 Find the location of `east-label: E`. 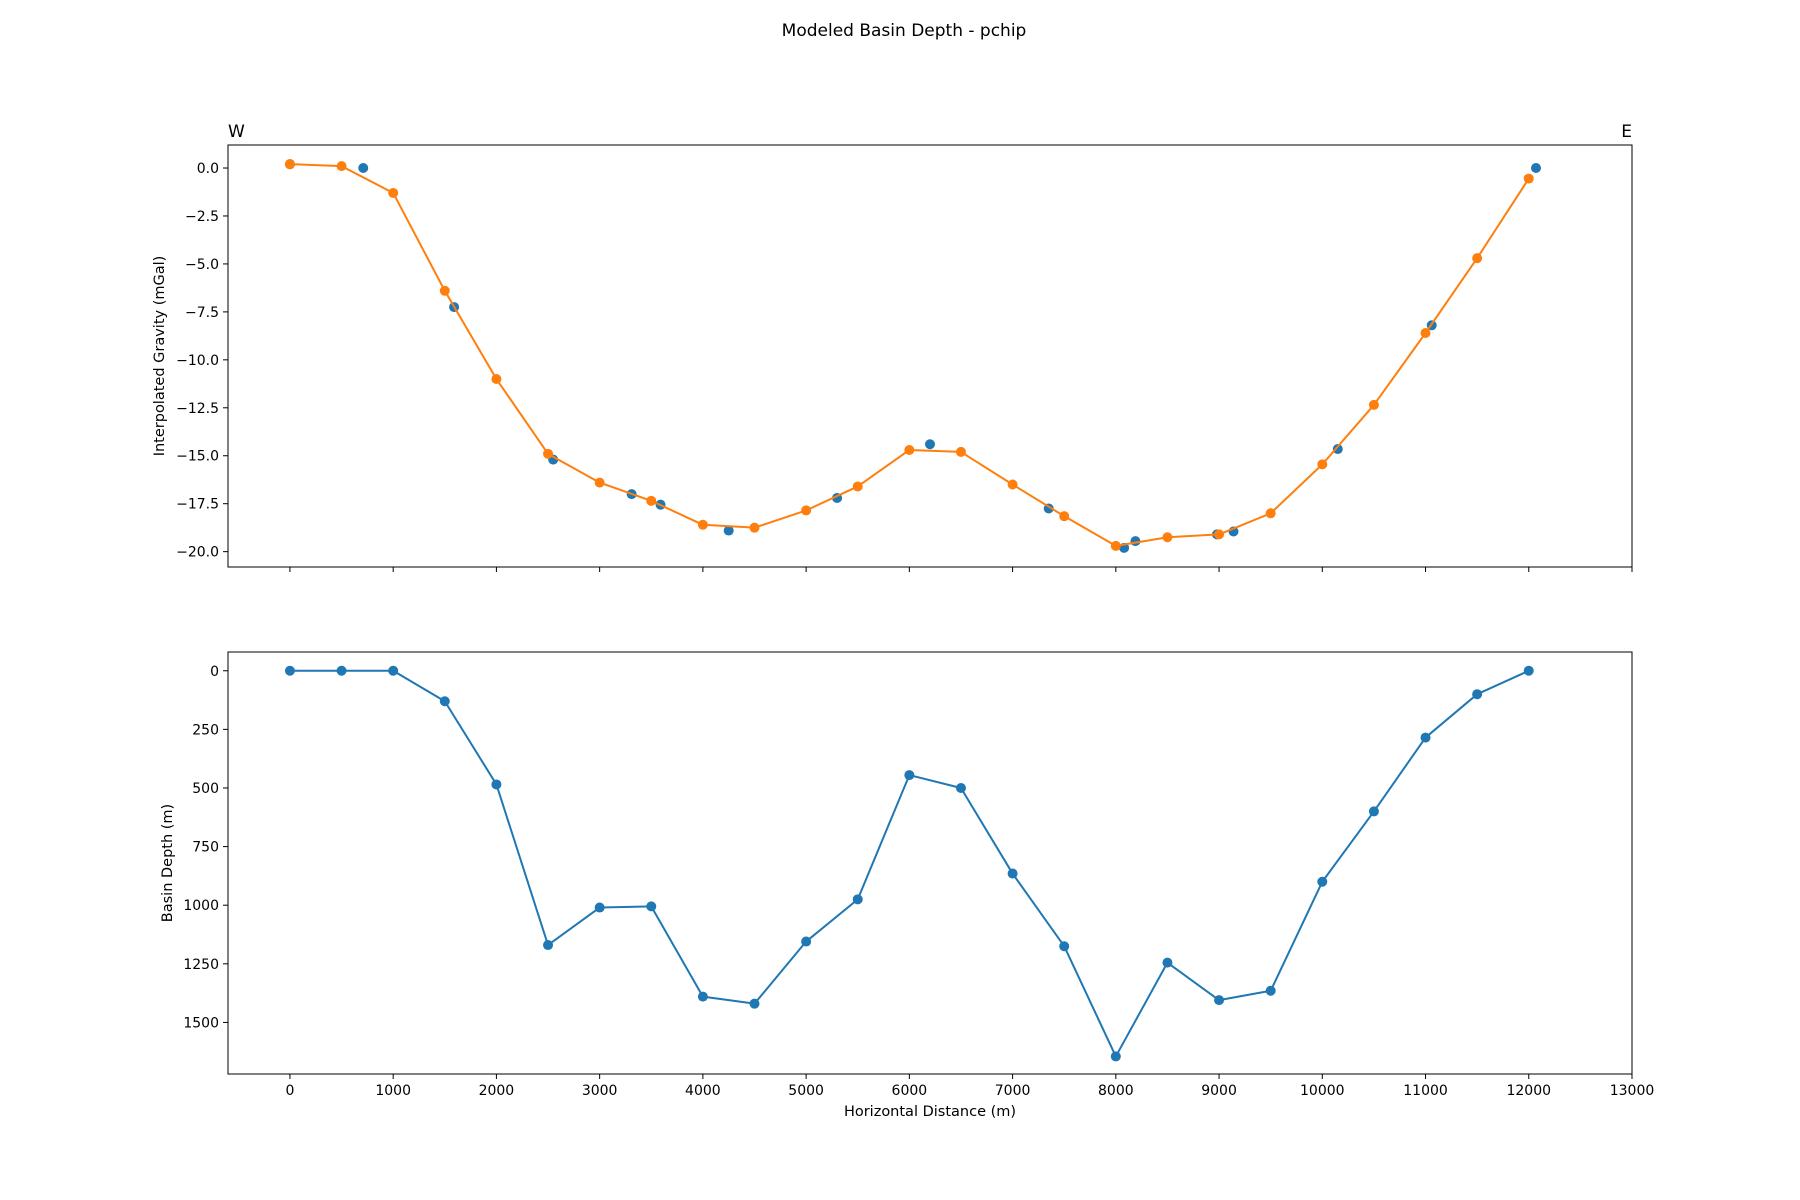

east-label: E is located at coordinates (1626, 132).